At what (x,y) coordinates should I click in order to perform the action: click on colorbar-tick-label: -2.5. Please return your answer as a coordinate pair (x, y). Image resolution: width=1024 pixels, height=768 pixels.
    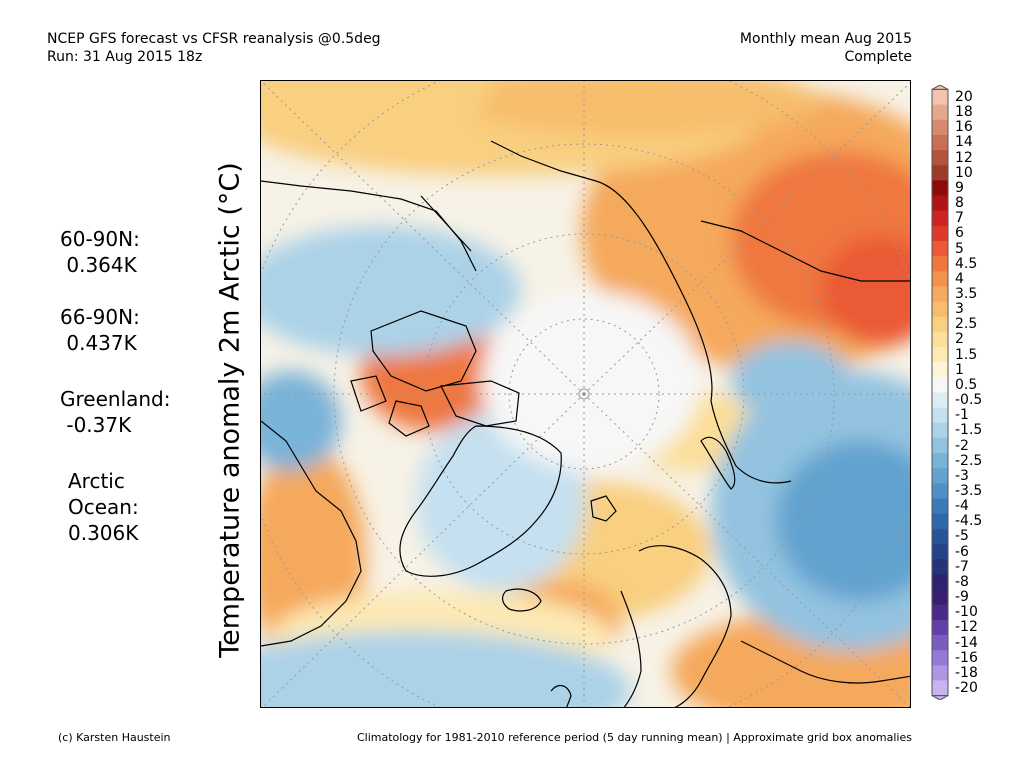
    Looking at the image, I should click on (969, 460).